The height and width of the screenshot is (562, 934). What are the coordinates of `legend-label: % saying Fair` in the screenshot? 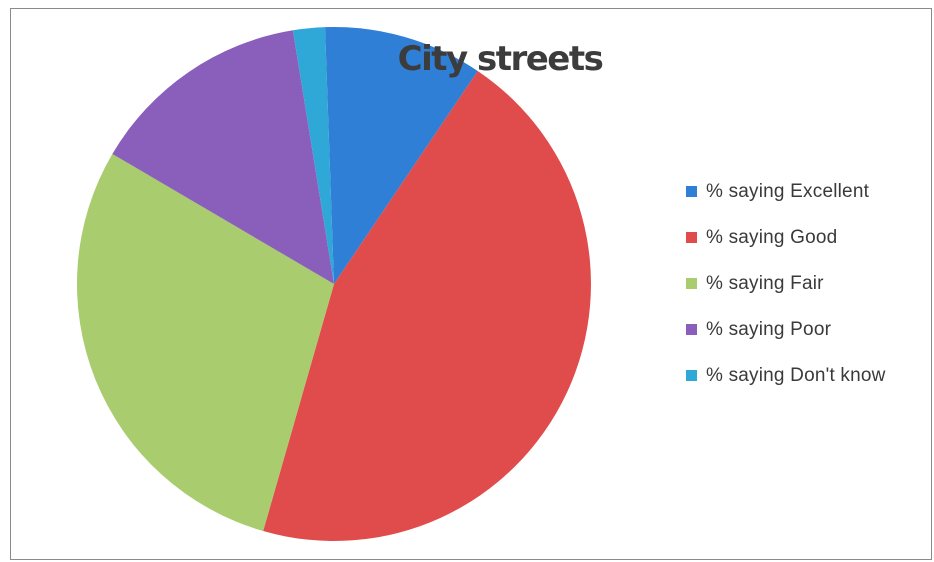 It's located at (765, 283).